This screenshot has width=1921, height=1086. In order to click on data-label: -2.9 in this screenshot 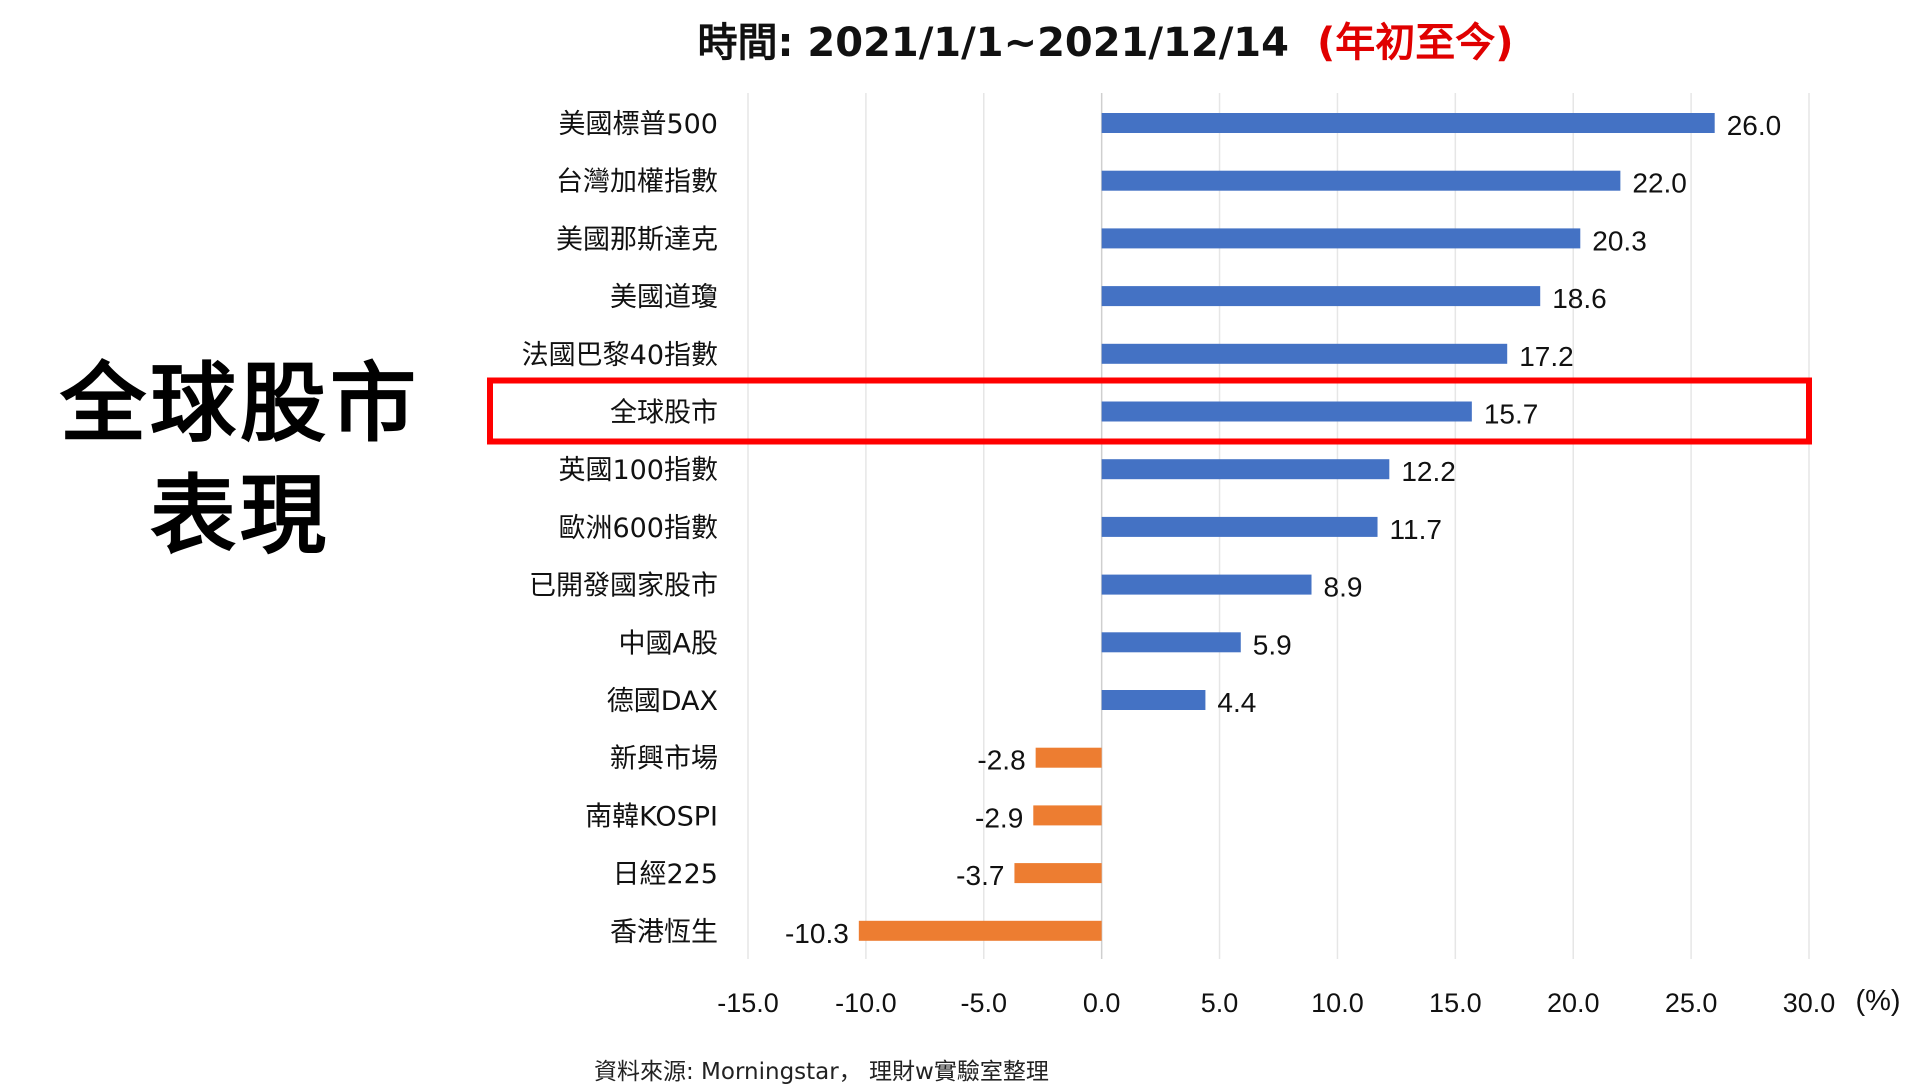, I will do `click(999, 817)`.